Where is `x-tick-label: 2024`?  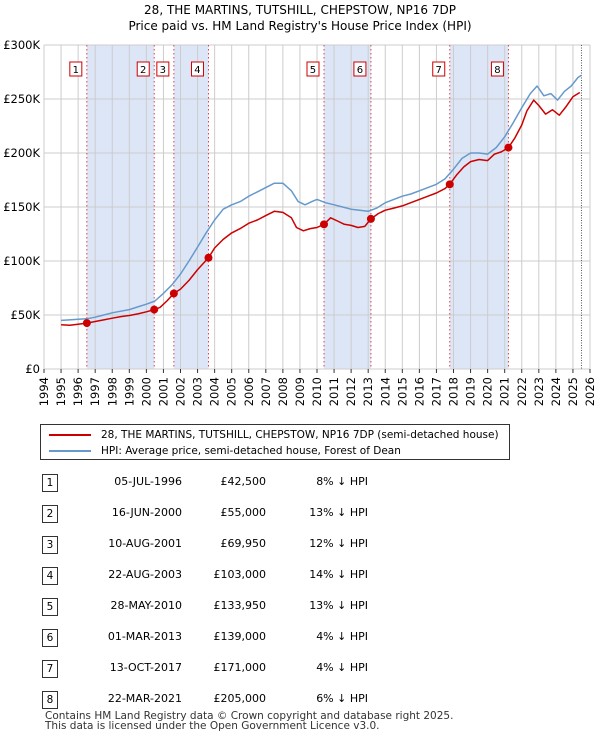
x-tick-label: 2024 is located at coordinates (556, 391).